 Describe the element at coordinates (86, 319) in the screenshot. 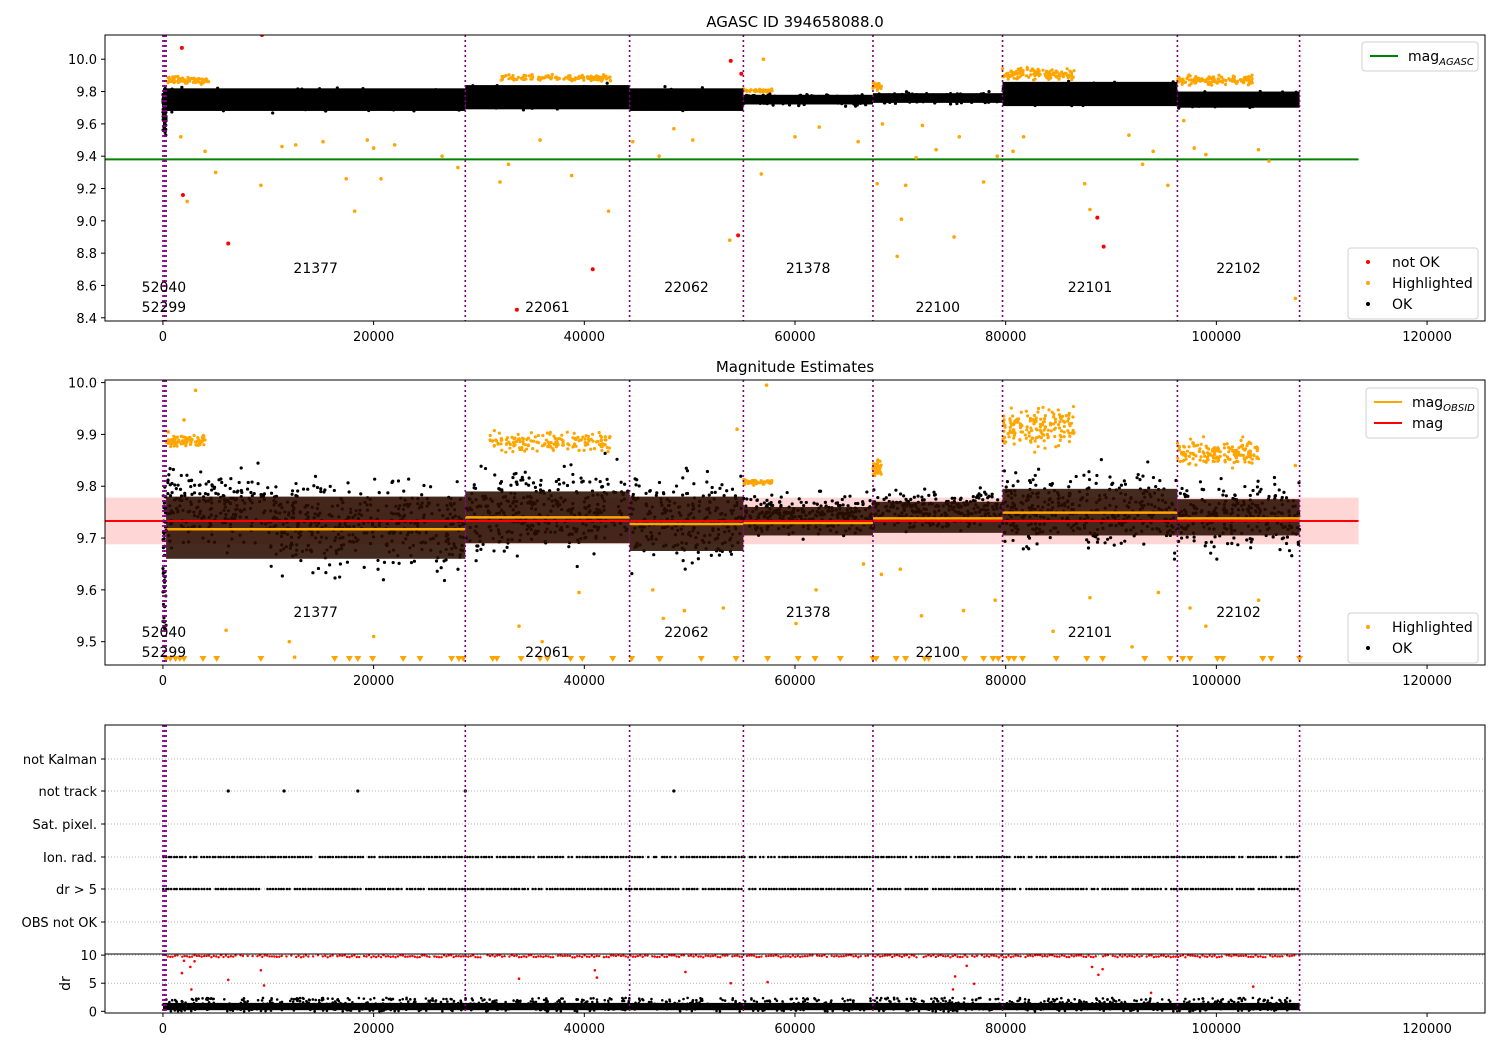

I see `y-tick-label: 8.4` at that location.